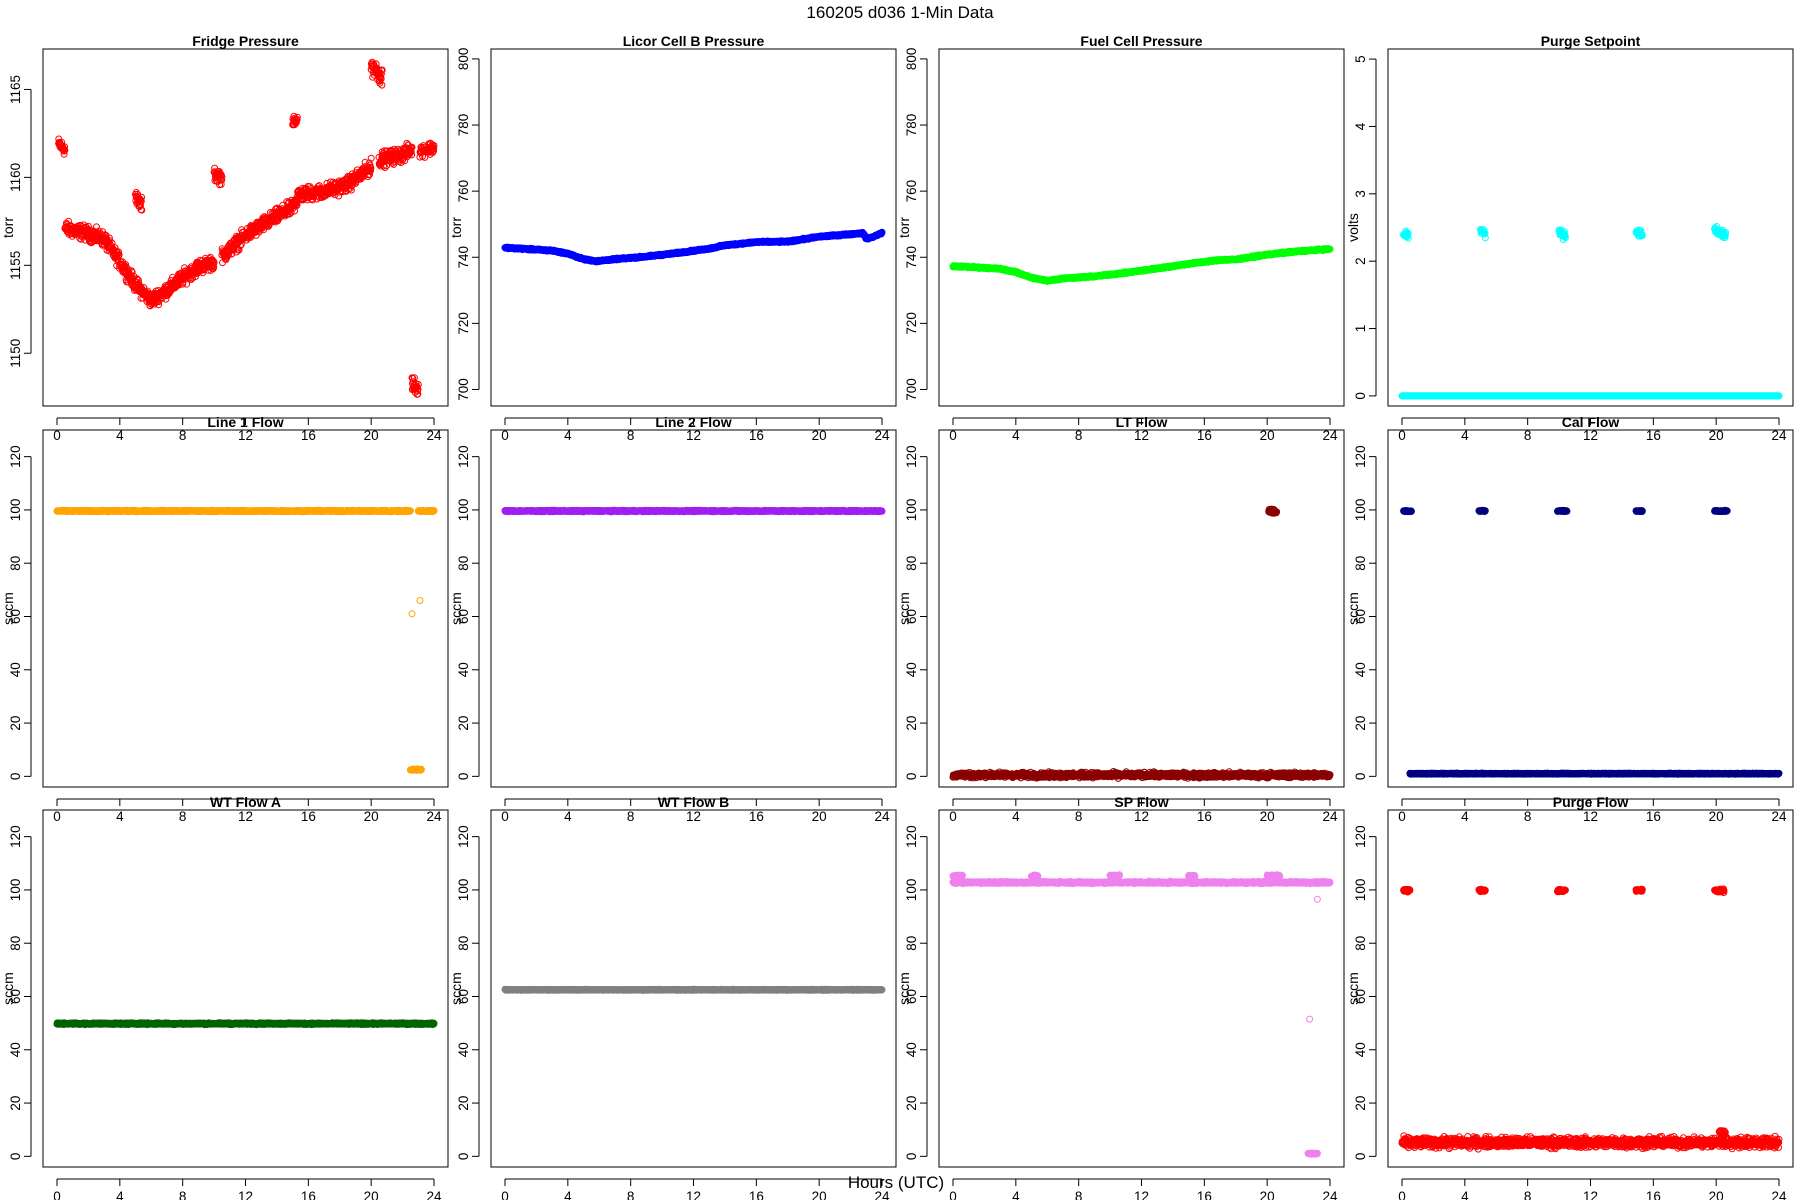  What do you see at coordinates (15, 265) in the screenshot?
I see `y-tick-label: 1155` at bounding box center [15, 265].